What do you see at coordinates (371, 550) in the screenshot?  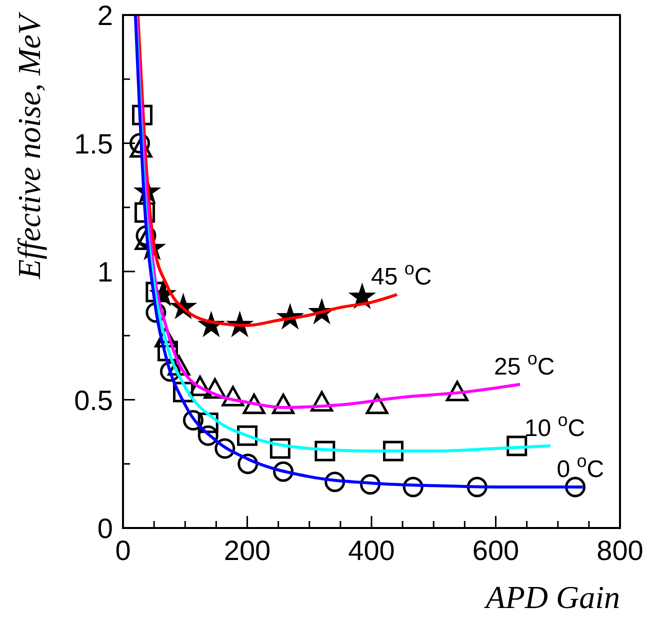 I see `x-tick-label: 400` at bounding box center [371, 550].